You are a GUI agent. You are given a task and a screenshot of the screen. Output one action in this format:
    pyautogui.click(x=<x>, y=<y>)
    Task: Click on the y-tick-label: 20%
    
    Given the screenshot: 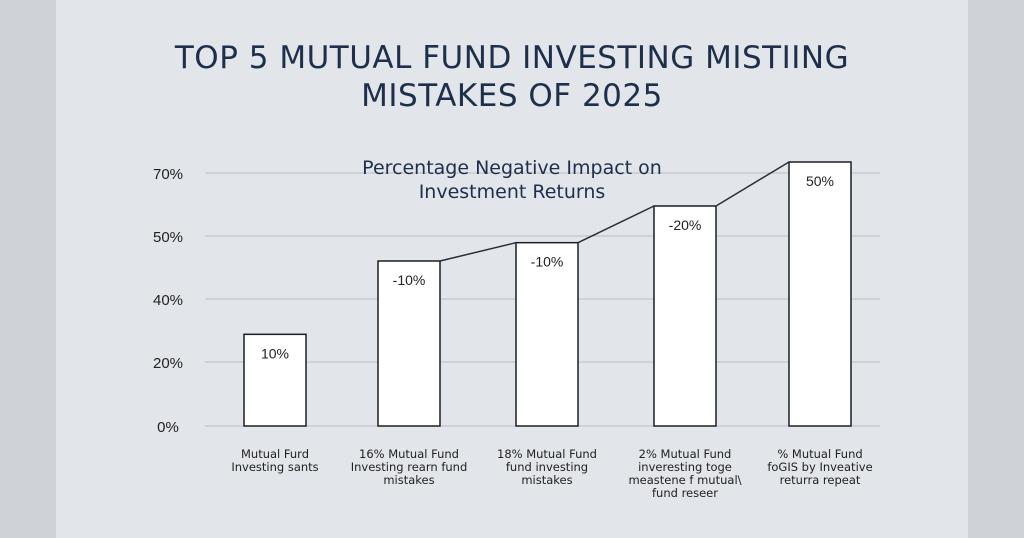 What is the action you would take?
    pyautogui.click(x=168, y=363)
    